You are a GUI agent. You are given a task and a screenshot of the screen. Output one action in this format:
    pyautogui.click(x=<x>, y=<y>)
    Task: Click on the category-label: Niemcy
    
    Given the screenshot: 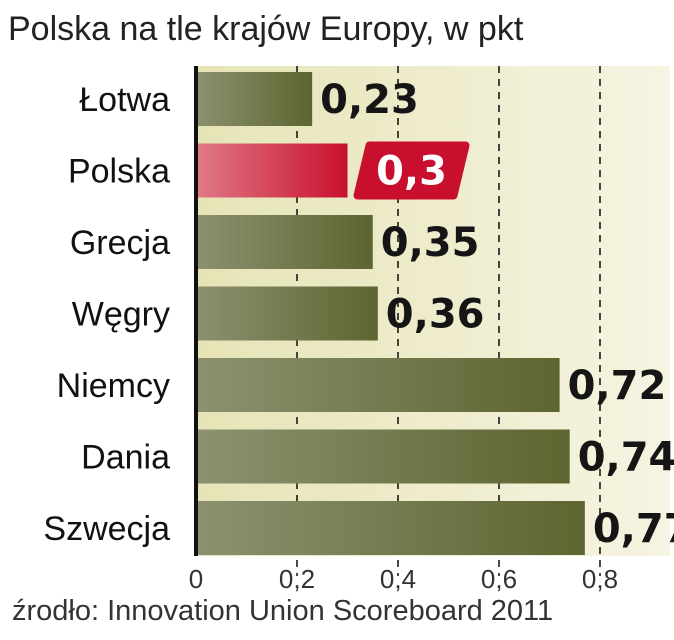 What is the action you would take?
    pyautogui.click(x=113, y=386)
    